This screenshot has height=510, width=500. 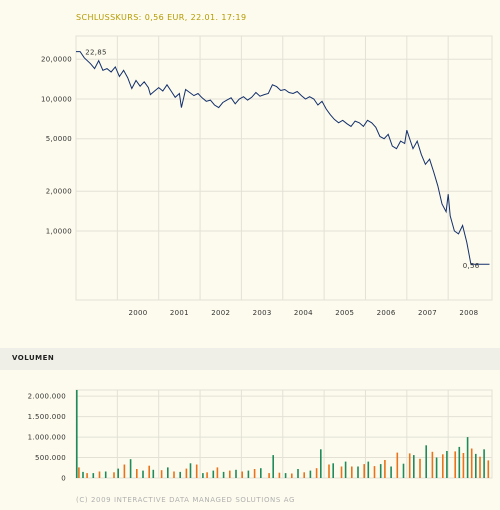 I want to click on chart-title: SCHLUSSKURS: 0,56 EUR, 22.01. 17:19, so click(x=161, y=17).